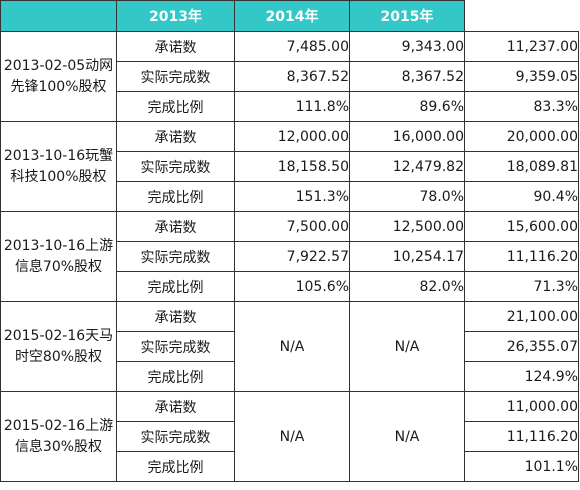  I want to click on header-year-2015: 2015年, so click(407, 16).